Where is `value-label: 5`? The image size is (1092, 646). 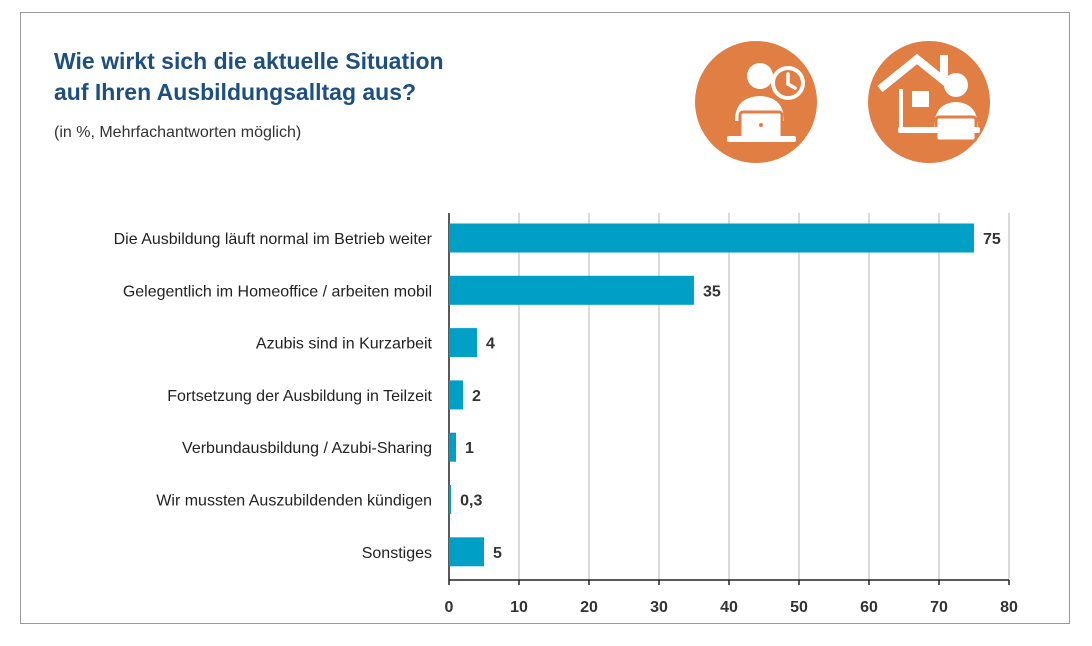
value-label: 5 is located at coordinates (497, 553).